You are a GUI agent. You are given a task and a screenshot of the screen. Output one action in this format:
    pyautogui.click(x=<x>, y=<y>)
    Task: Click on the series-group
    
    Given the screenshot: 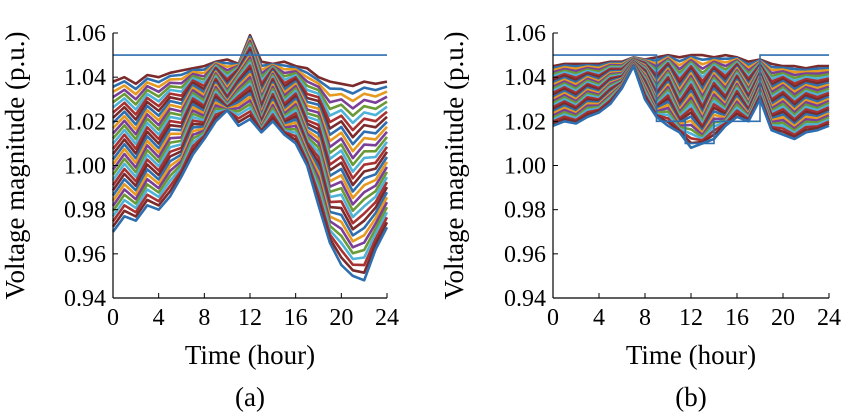 What is the action you would take?
    pyautogui.click(x=691, y=101)
    